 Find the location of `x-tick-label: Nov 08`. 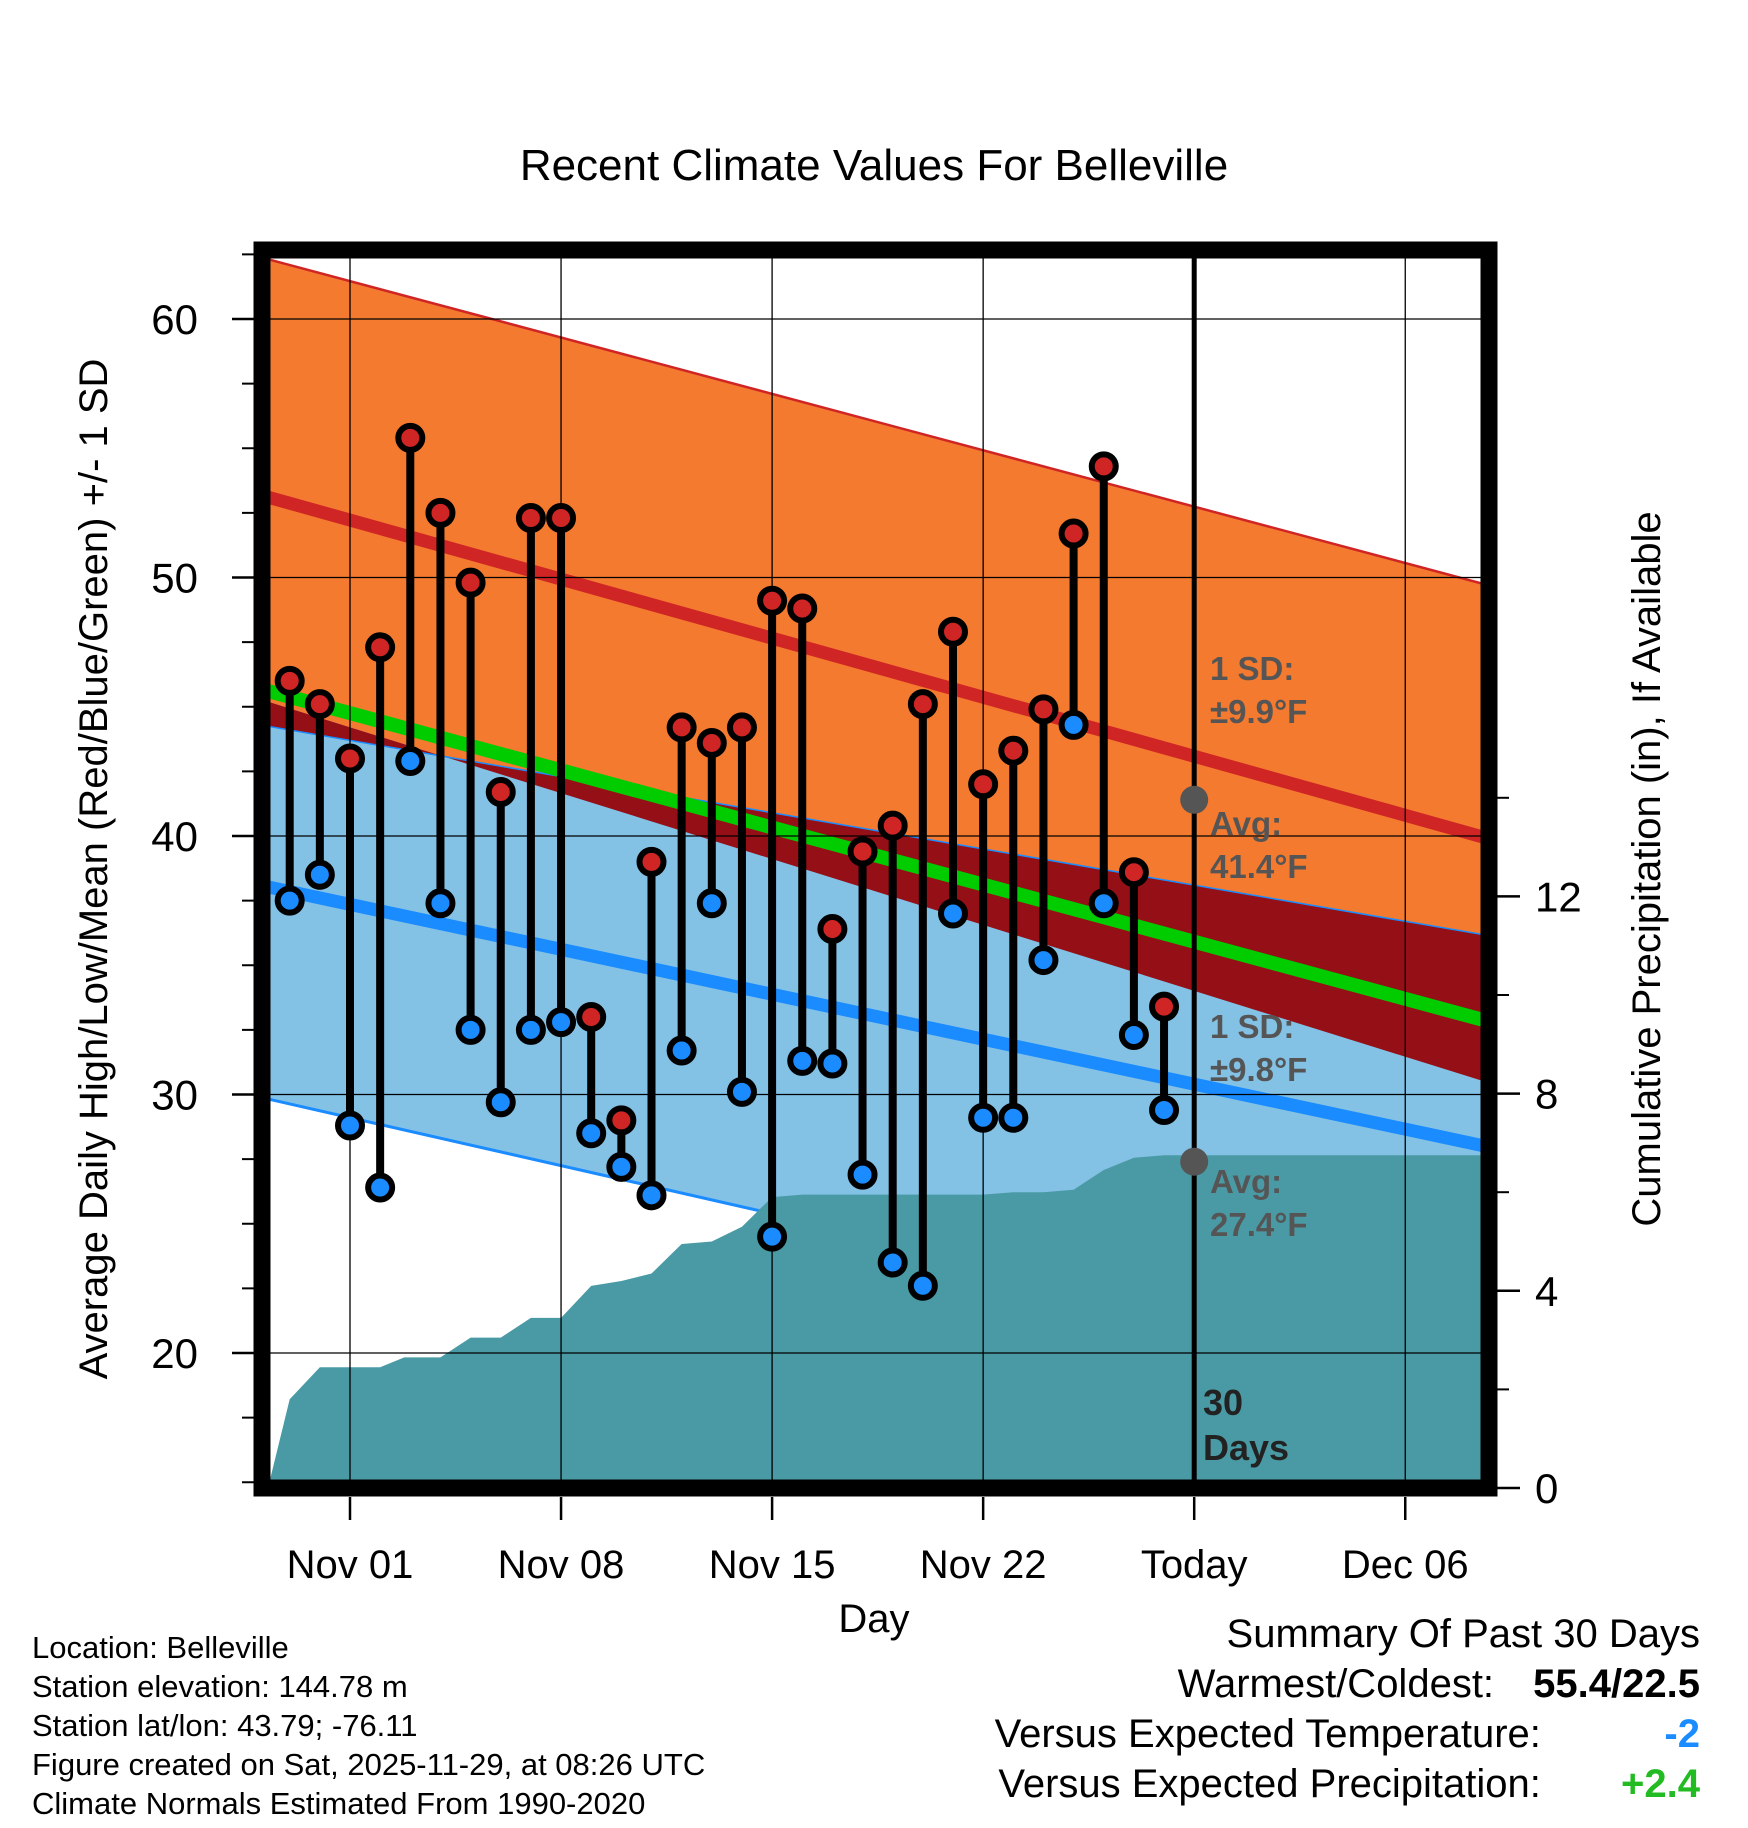

x-tick-label: Nov 08 is located at coordinates (561, 1565).